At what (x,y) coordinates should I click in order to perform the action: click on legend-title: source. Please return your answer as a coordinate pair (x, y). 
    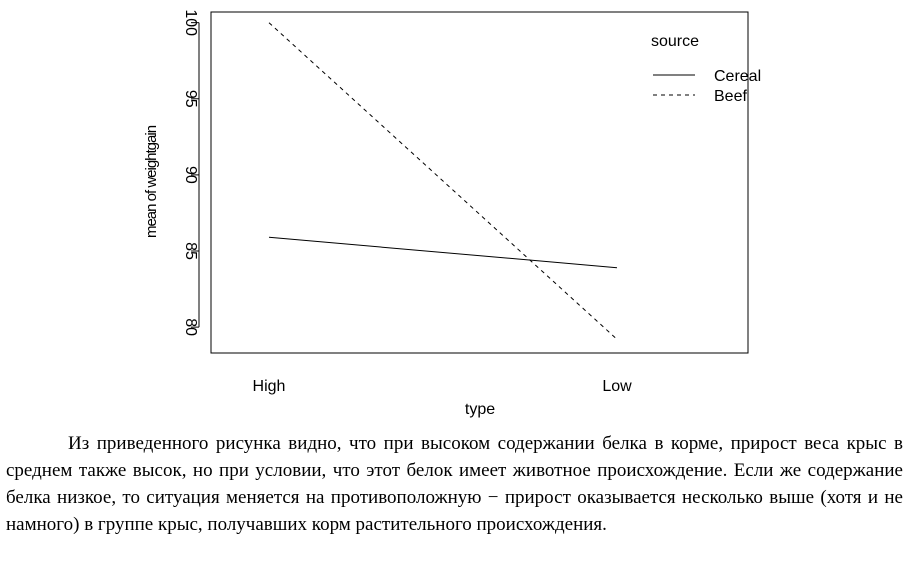
    Looking at the image, I should click on (675, 41).